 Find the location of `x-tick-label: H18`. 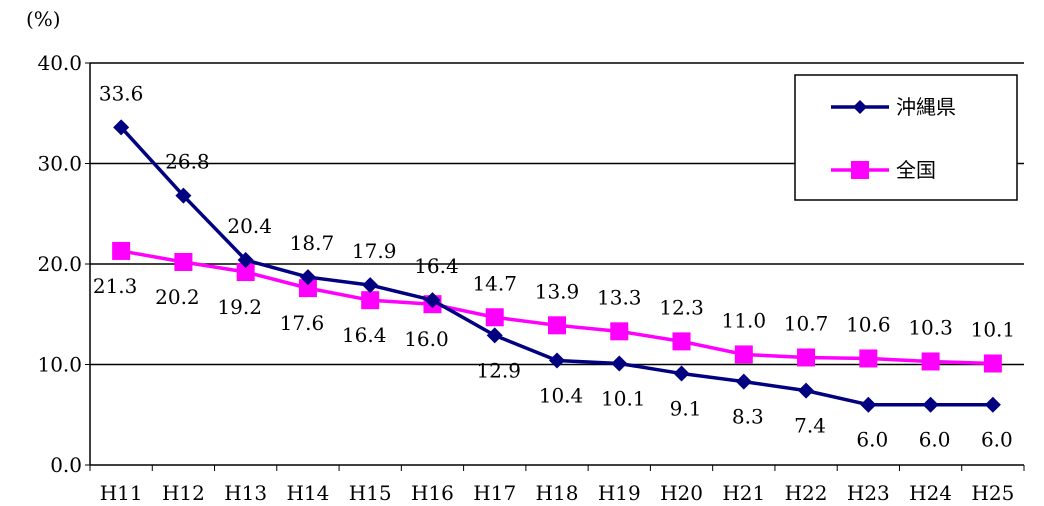

x-tick-label: H18 is located at coordinates (557, 493).